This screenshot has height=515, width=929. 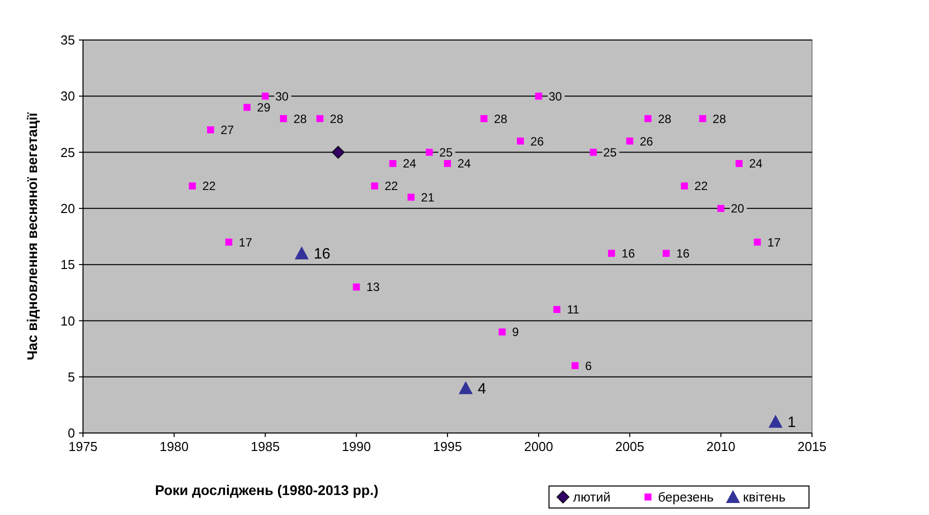 I want to click on data-label: 9, so click(x=516, y=332).